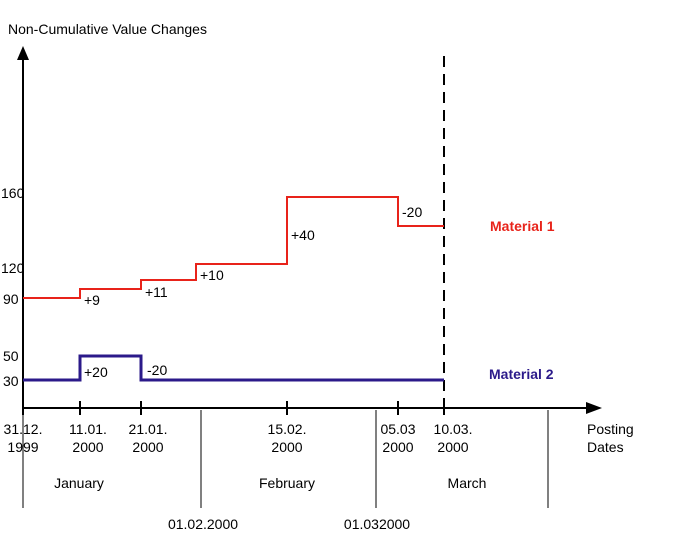  I want to click on chart-title: Non-Cumulative Value Changes, so click(107, 29).